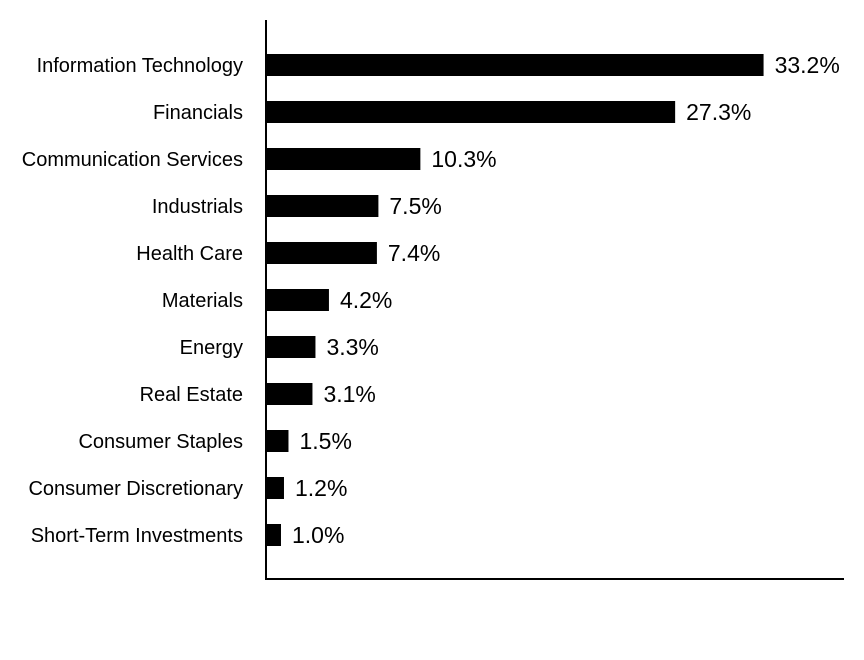 This screenshot has height=660, width=864. I want to click on value-label-3: 7.5%, so click(415, 206).